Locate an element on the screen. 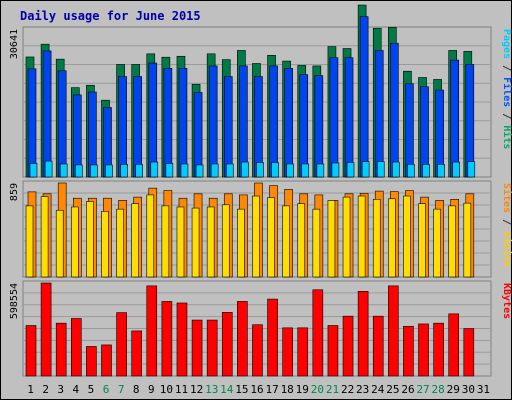 The height and width of the screenshot is (405, 512). x-tick-label-day-1: 1 is located at coordinates (30, 389).